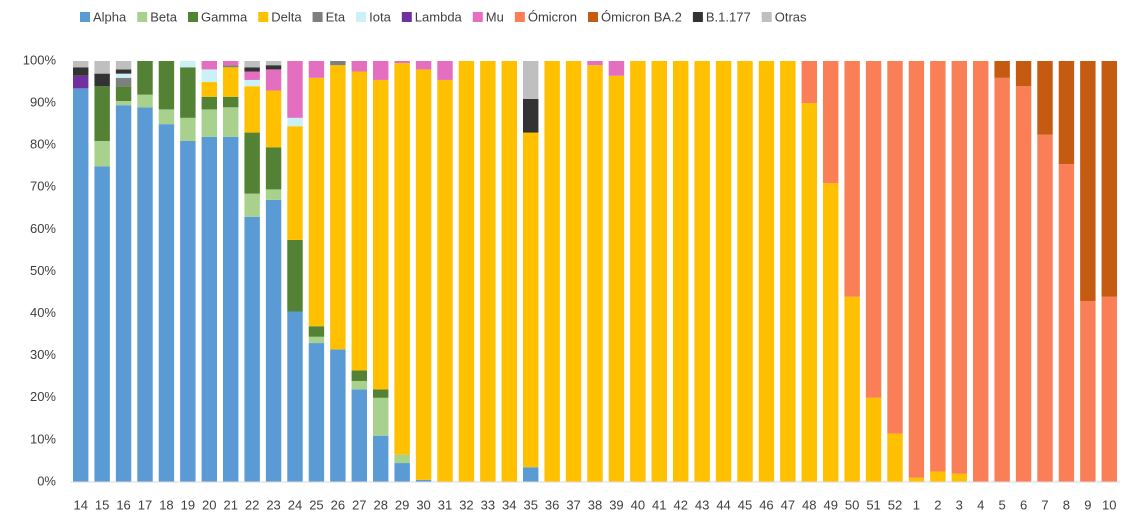 The image size is (1124, 516). What do you see at coordinates (745, 504) in the screenshot?
I see `x-tick-label: 45` at bounding box center [745, 504].